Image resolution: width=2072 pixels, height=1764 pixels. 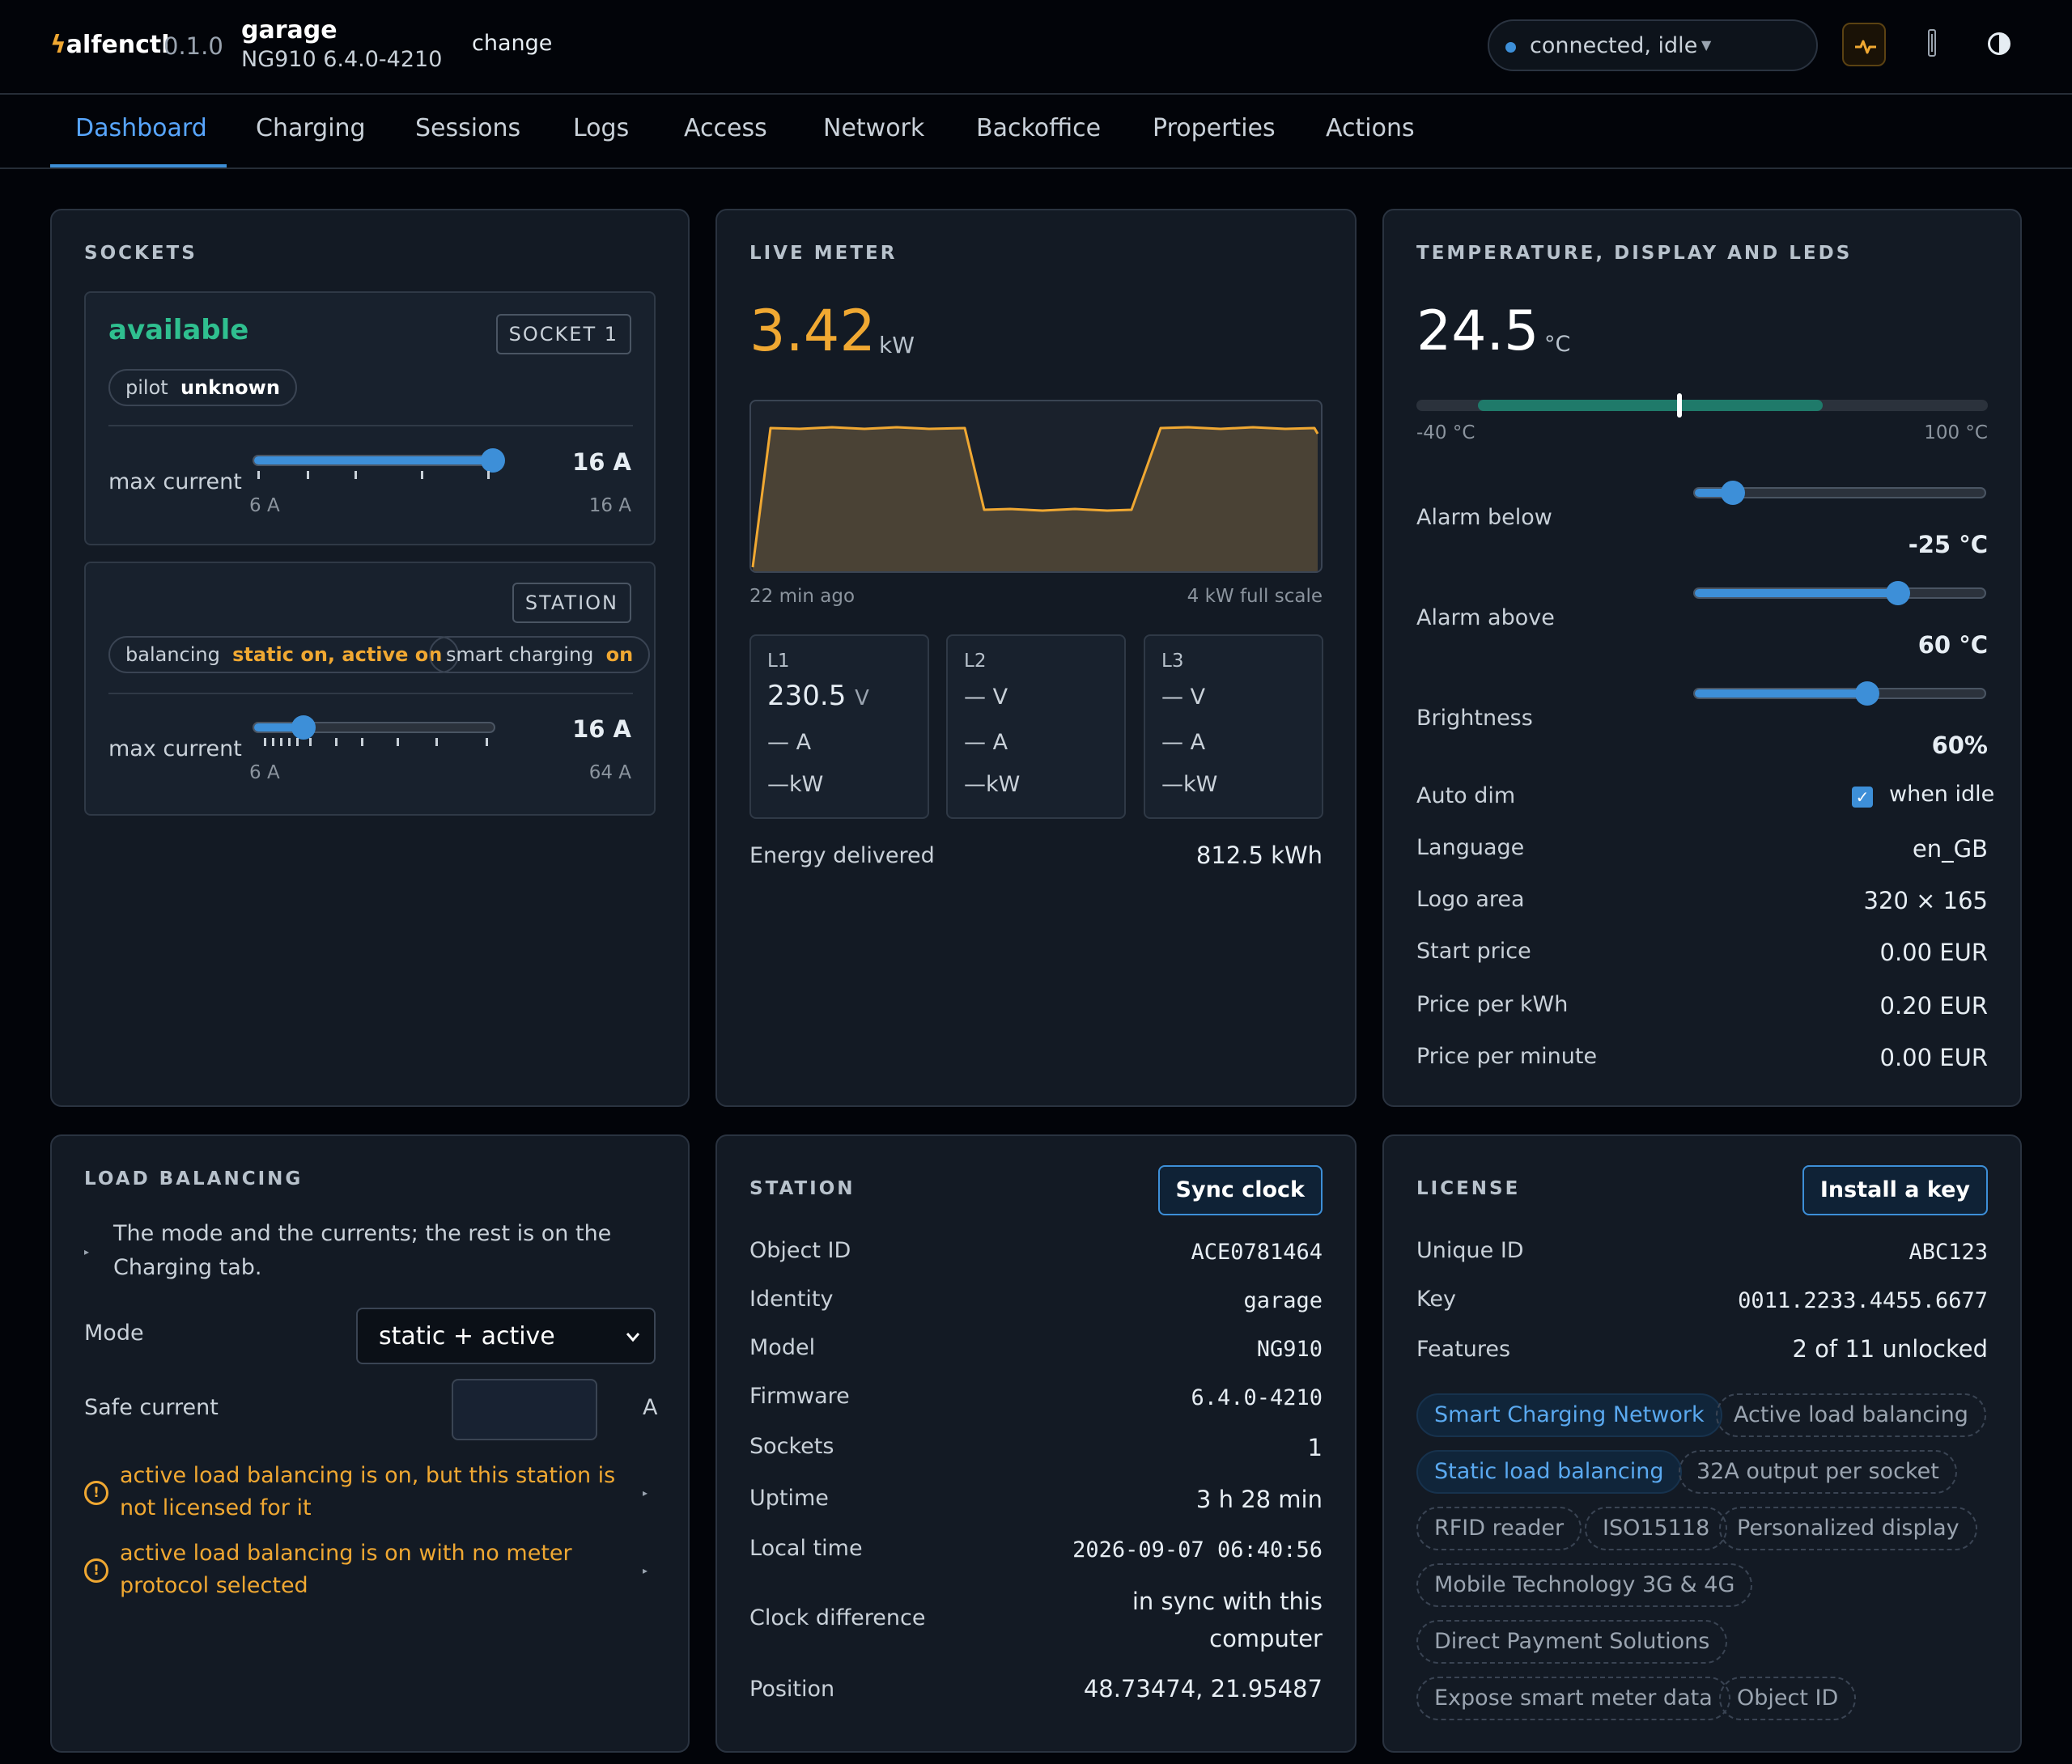 What do you see at coordinates (1227, 1601) in the screenshot?
I see `clock-difference-value: in sync with this` at bounding box center [1227, 1601].